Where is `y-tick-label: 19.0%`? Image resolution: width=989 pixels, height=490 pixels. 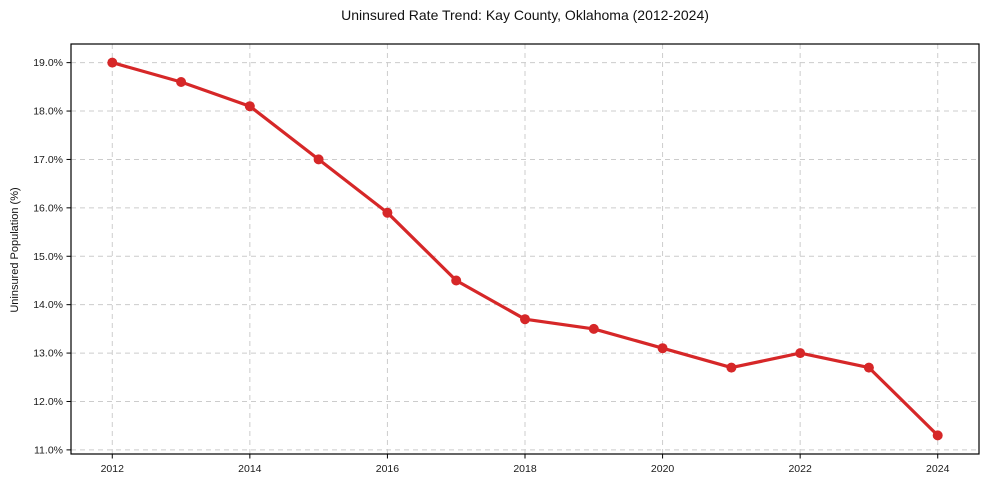
y-tick-label: 19.0% is located at coordinates (48, 63).